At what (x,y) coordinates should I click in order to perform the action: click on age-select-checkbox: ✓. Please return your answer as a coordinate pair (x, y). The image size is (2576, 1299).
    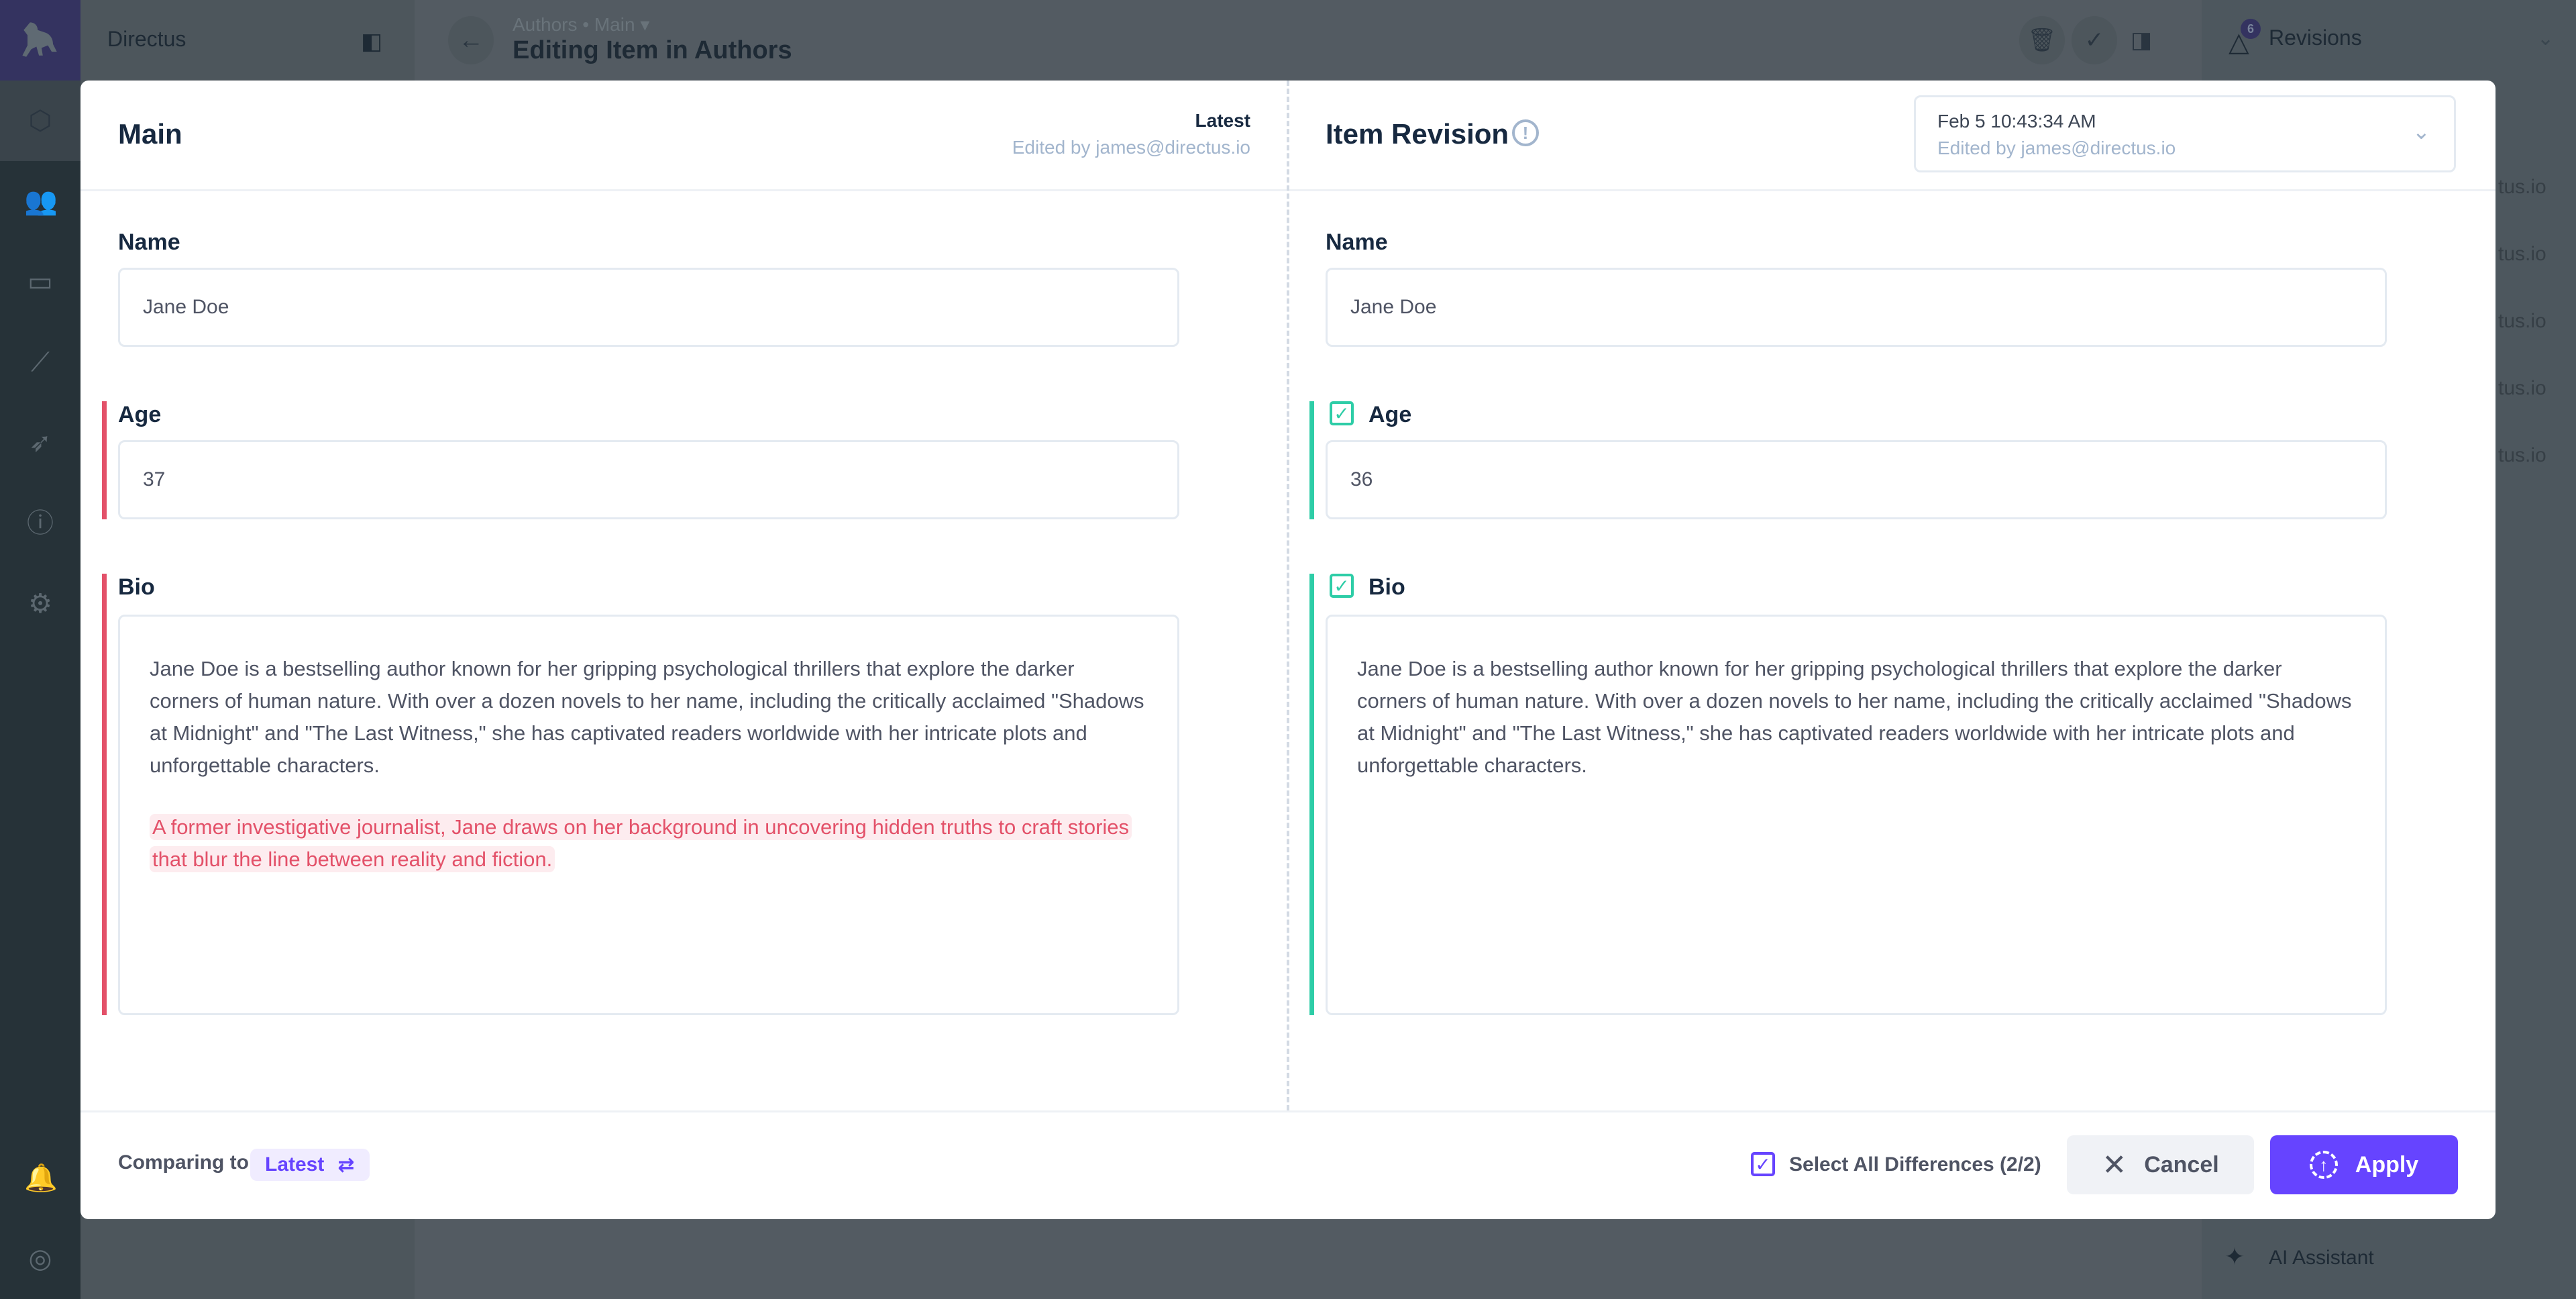
    Looking at the image, I should click on (1342, 413).